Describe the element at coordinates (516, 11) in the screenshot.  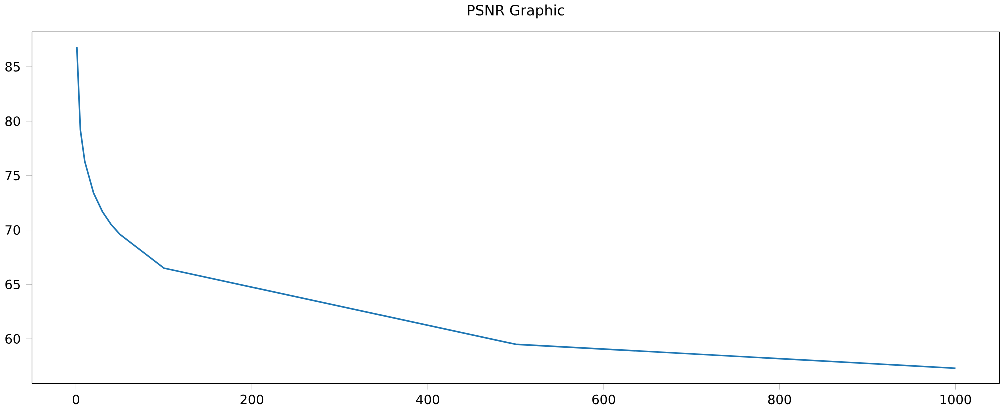
I see `chart-title: PSNR Graphic` at that location.